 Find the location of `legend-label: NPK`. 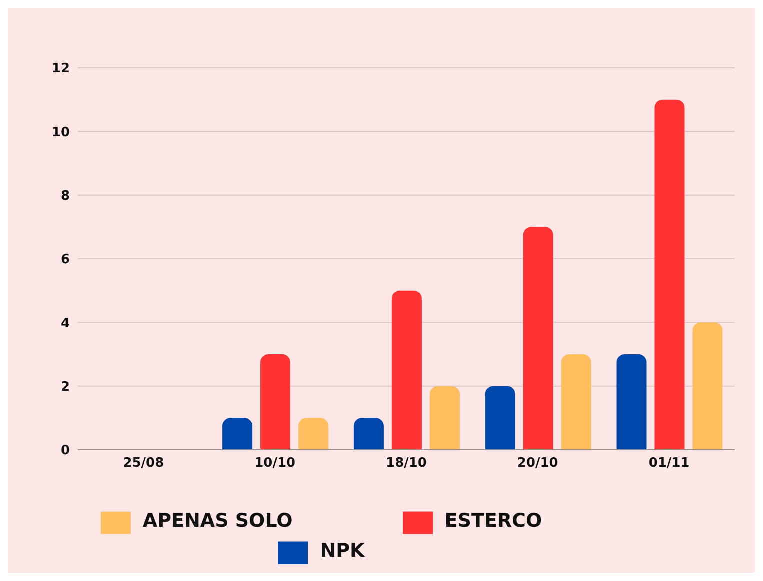

legend-label: NPK is located at coordinates (342, 551).